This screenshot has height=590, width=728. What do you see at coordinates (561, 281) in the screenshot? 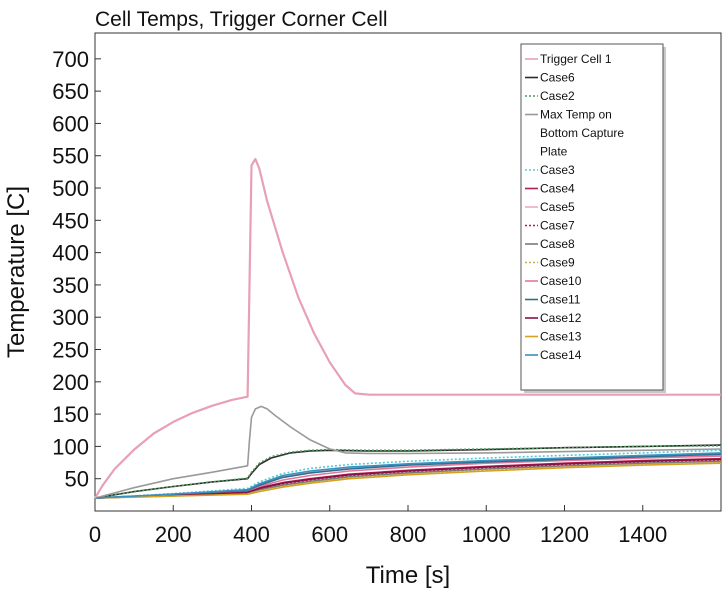
I see `legend-label: Case10` at bounding box center [561, 281].